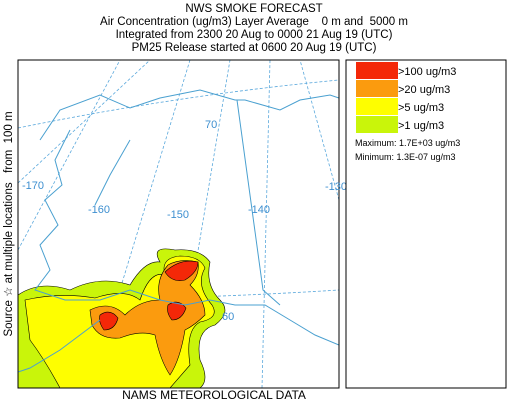 Image resolution: width=509 pixels, height=401 pixels. What do you see at coordinates (421, 108) in the screenshot?
I see `legend-label: >5 ug/m3` at bounding box center [421, 108].